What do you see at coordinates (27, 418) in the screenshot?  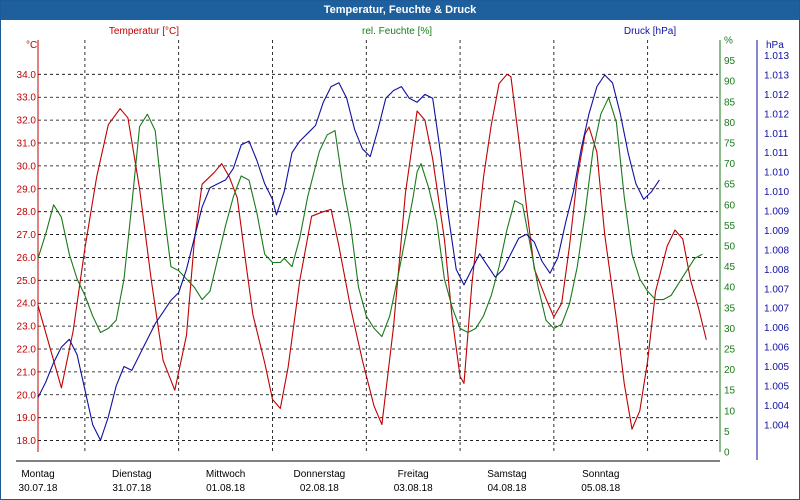 I see `temp-tick-label: 19.0` at bounding box center [27, 418].